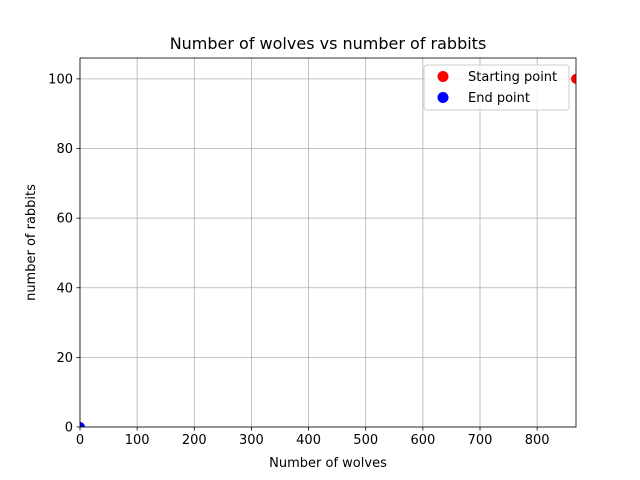 This screenshot has height=480, width=640. Describe the element at coordinates (328, 463) in the screenshot. I see `x-axis-title: Number of wolves` at that location.